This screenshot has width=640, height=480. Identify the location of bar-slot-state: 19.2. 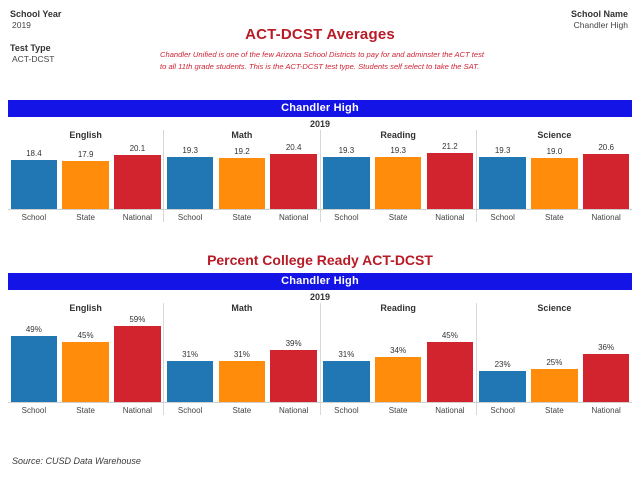
(242, 175).